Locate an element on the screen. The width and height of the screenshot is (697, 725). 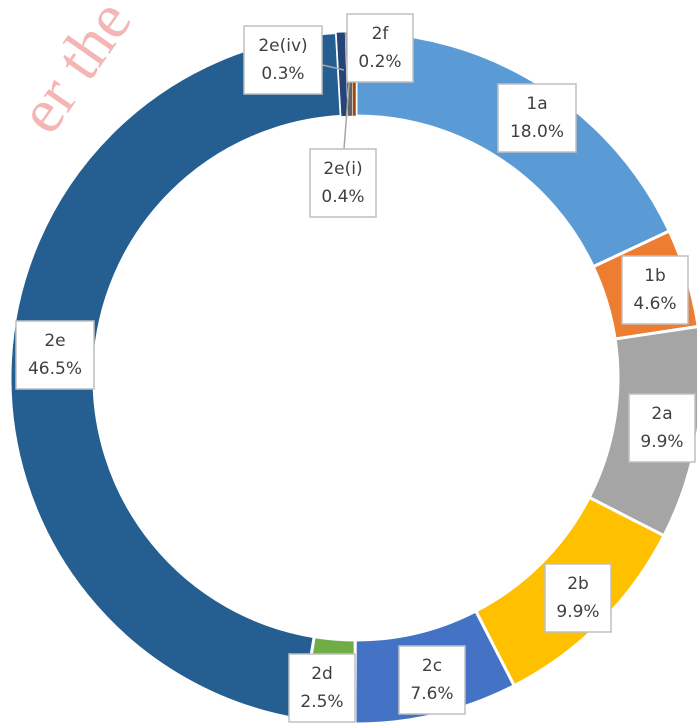
label-name: 2e(i) is located at coordinates (342, 169).